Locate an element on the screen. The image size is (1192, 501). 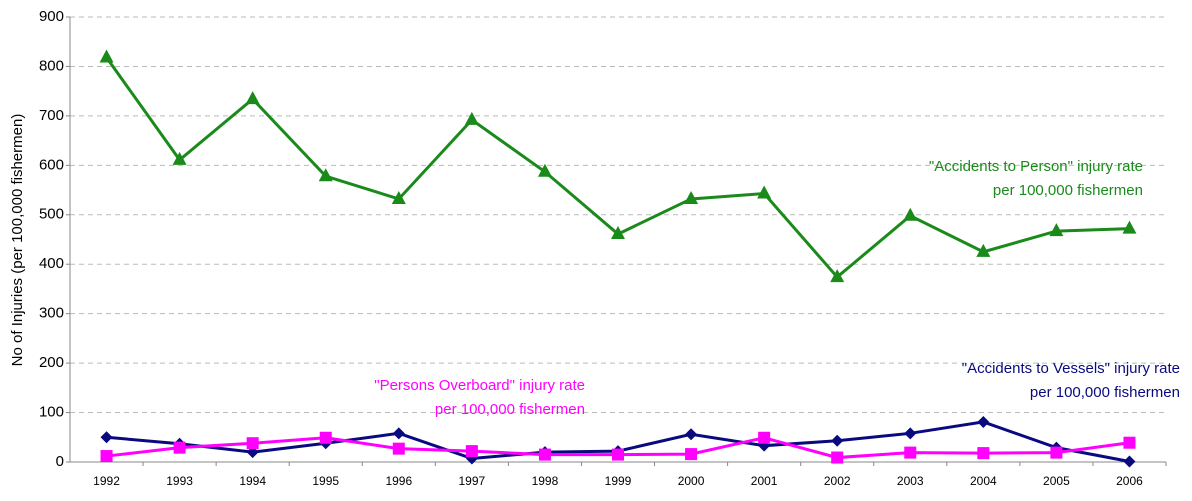
x-tick-label: 1996 is located at coordinates (398, 481).